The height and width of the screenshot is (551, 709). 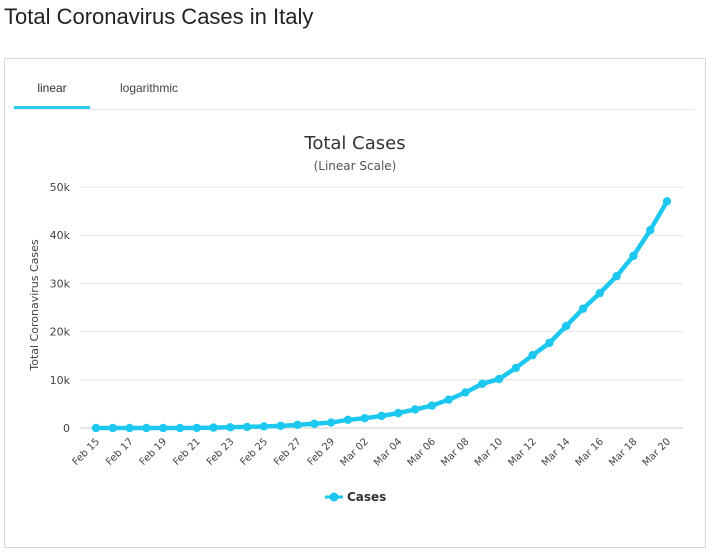 I want to click on x-tick-label: Feb 21, so click(x=187, y=452).